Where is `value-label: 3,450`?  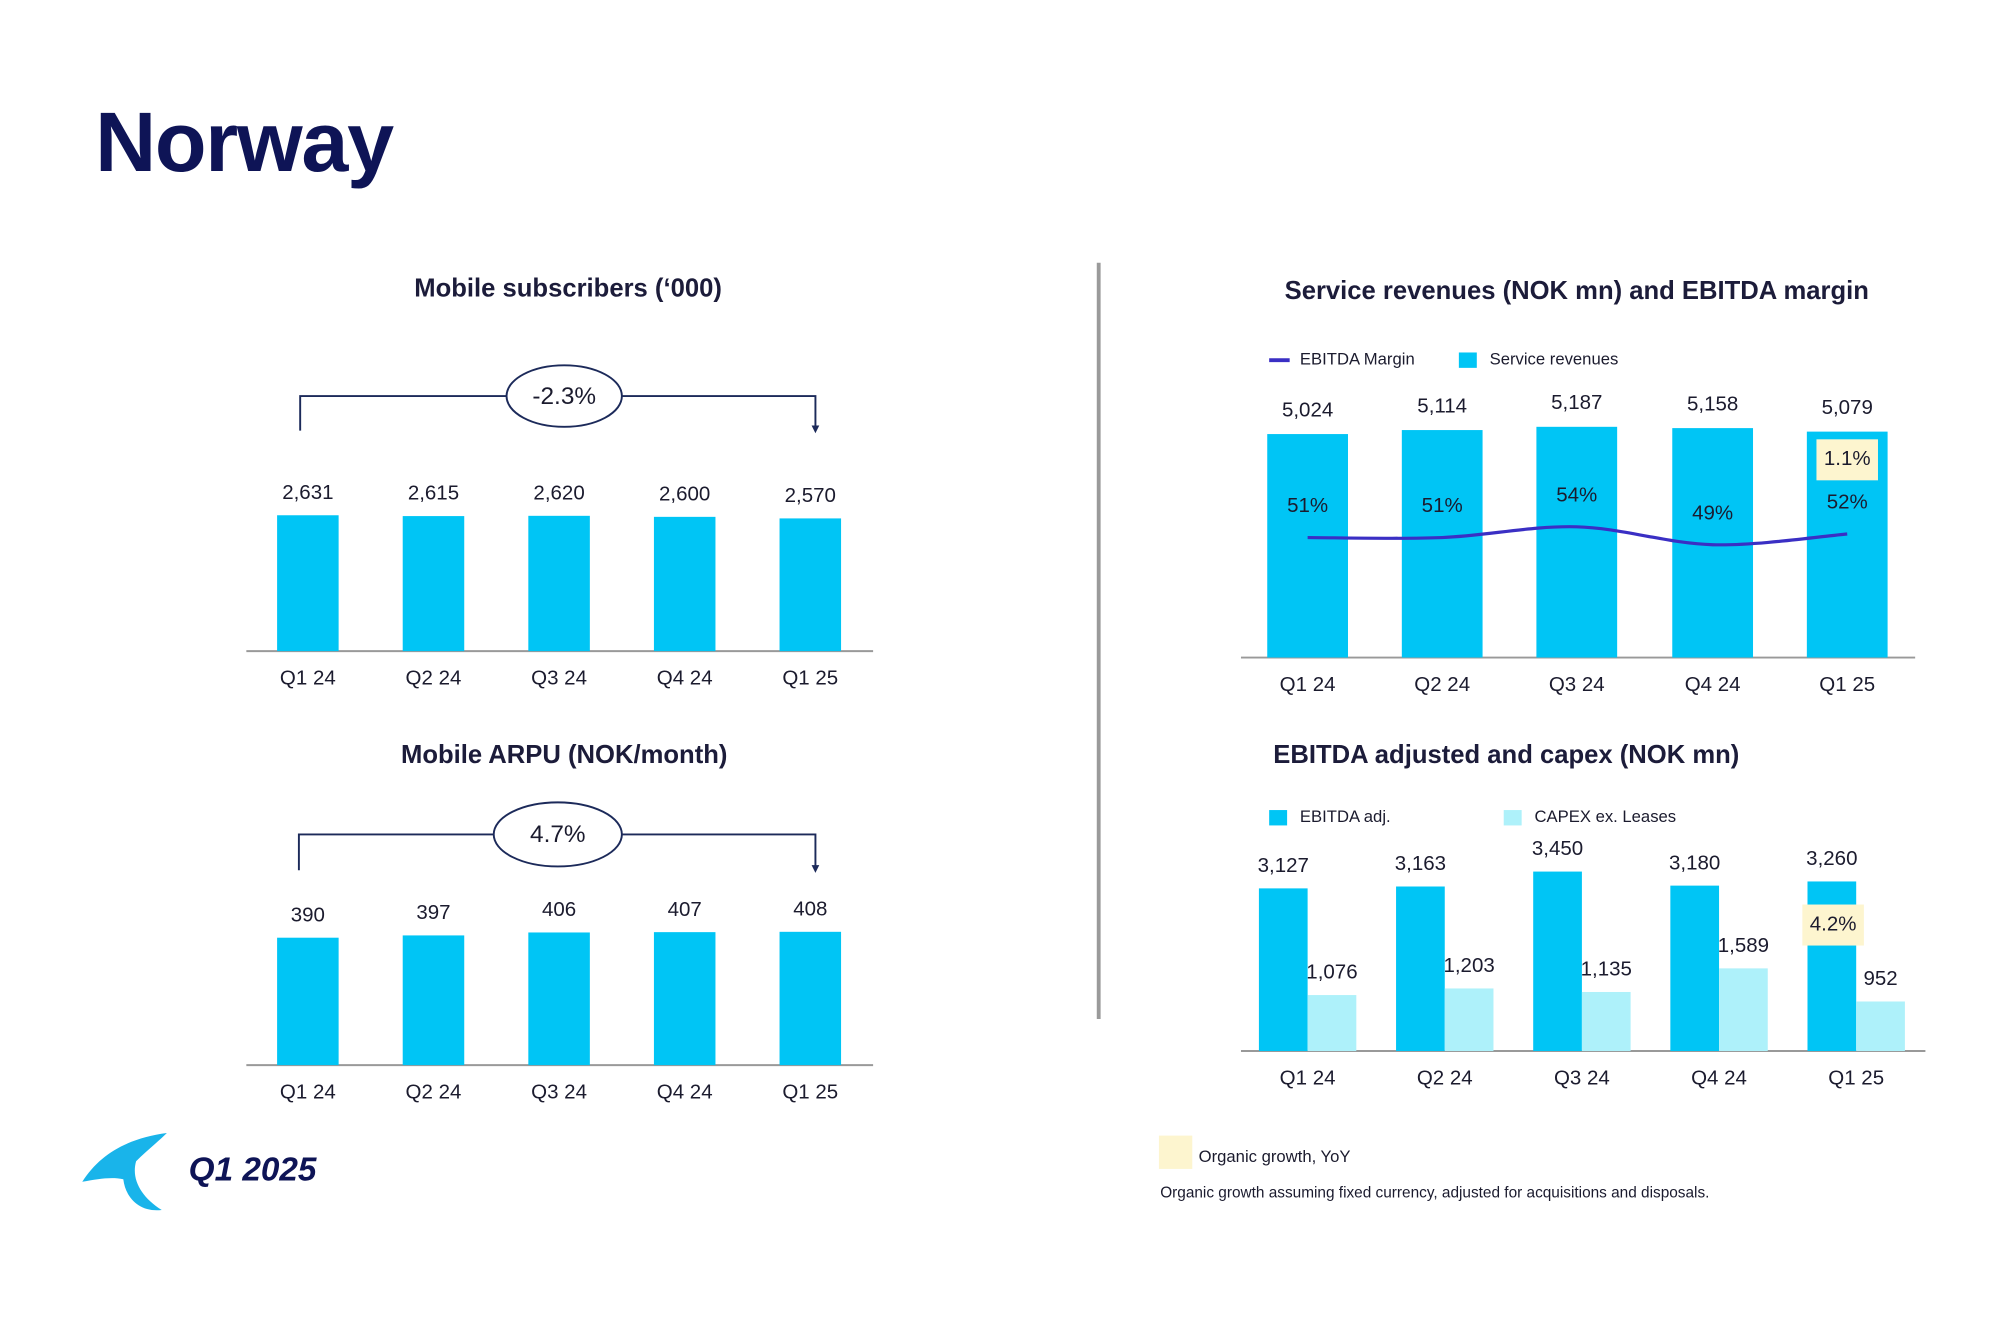
value-label: 3,450 is located at coordinates (1557, 848).